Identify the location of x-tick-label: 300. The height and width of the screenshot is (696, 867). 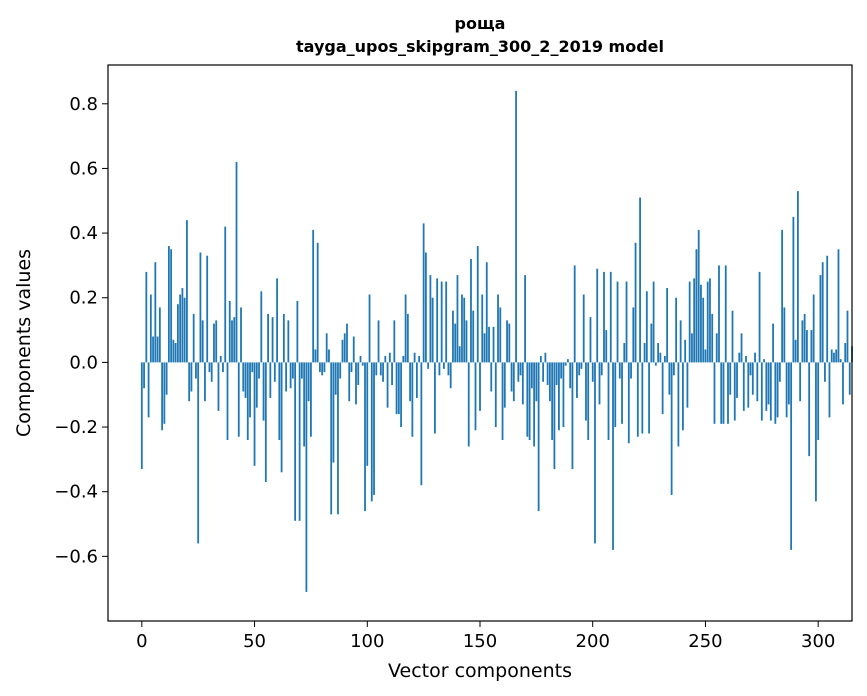
(818, 641).